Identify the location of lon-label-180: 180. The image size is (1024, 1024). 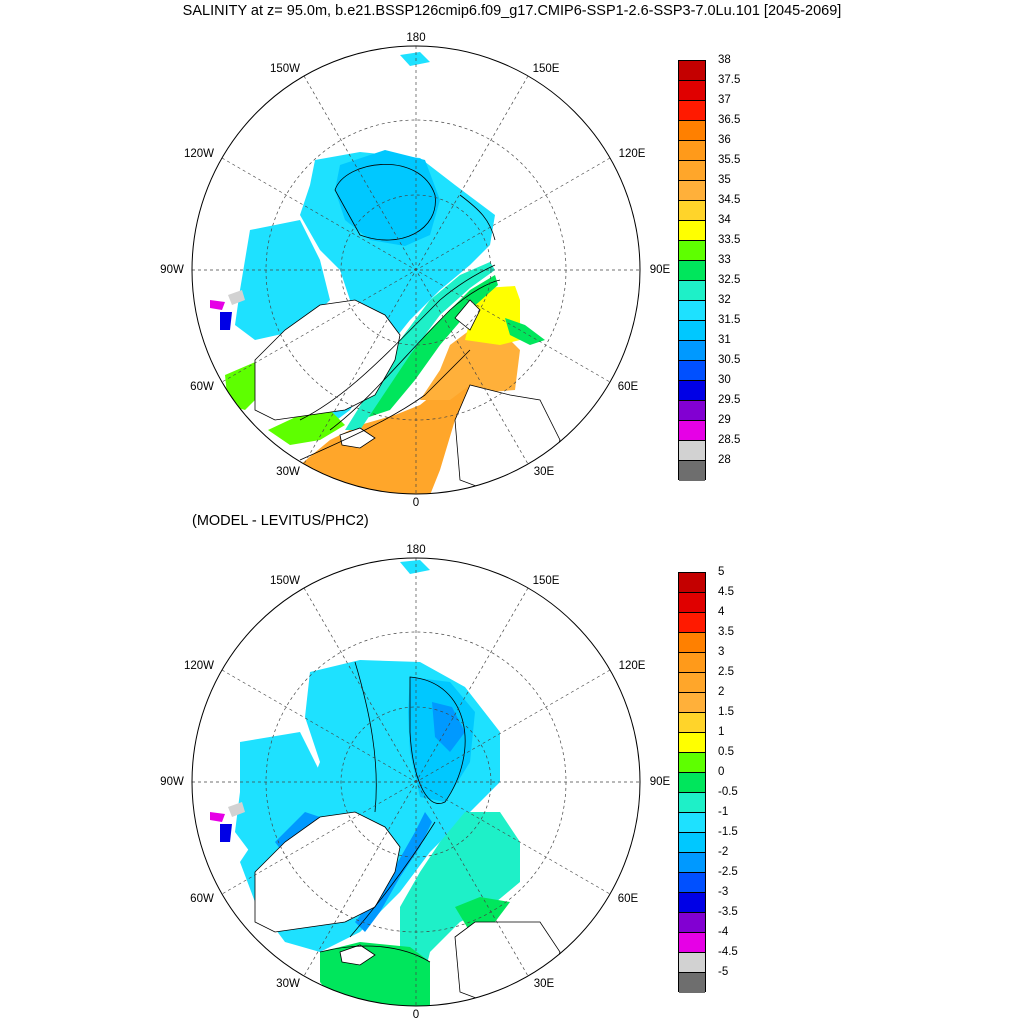
(416, 38).